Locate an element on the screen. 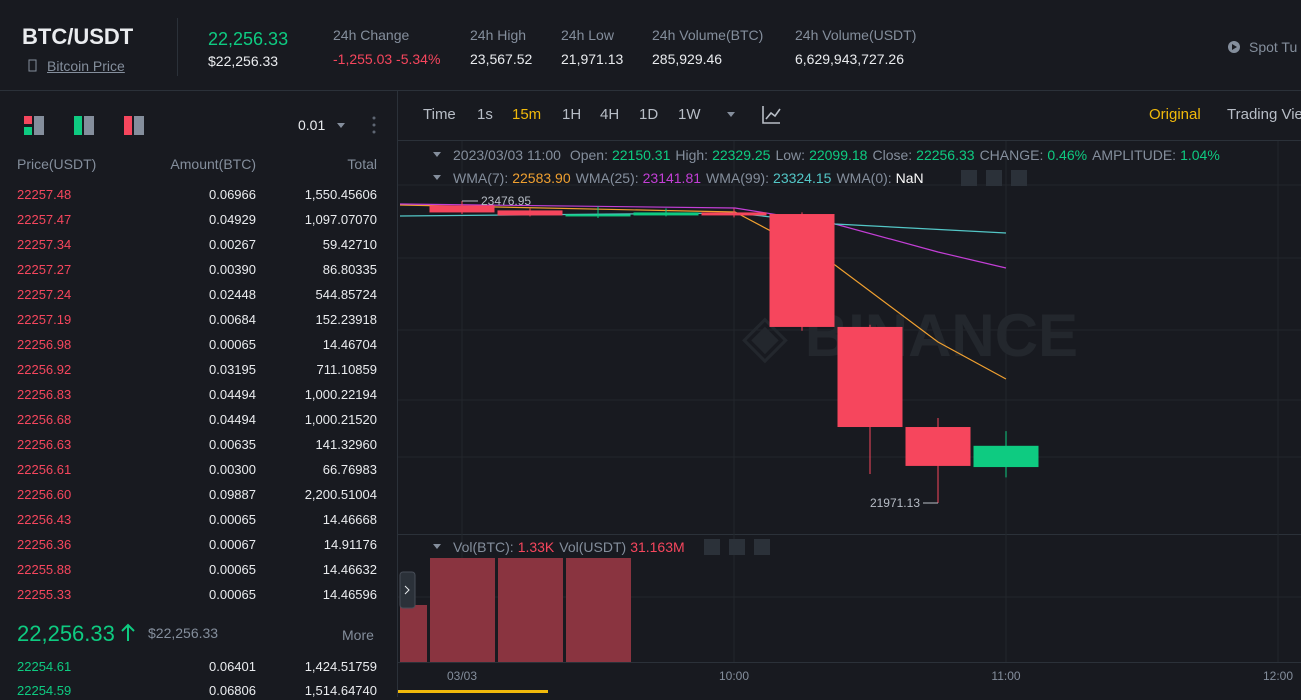 The height and width of the screenshot is (700, 1301). interval-tab: 1s is located at coordinates (485, 114).